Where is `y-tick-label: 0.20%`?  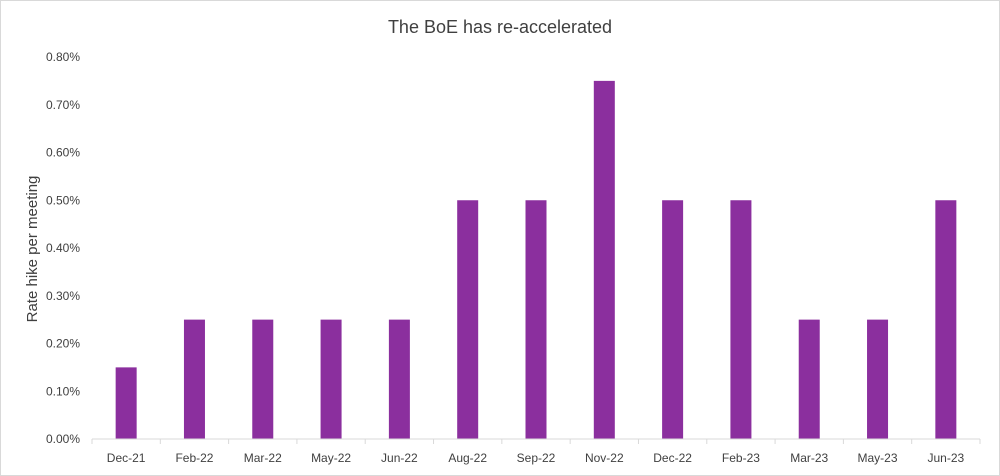 y-tick-label: 0.20% is located at coordinates (63, 344).